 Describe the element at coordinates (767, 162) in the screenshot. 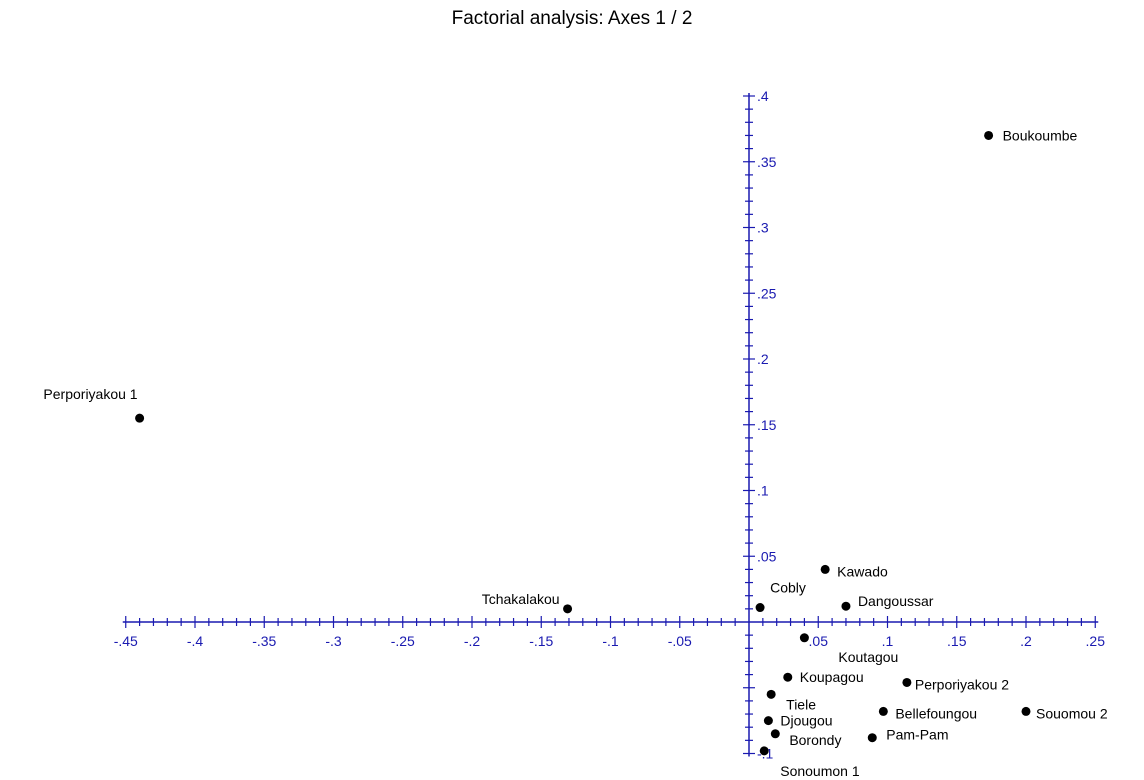

I see `y-tick-label: .35` at that location.